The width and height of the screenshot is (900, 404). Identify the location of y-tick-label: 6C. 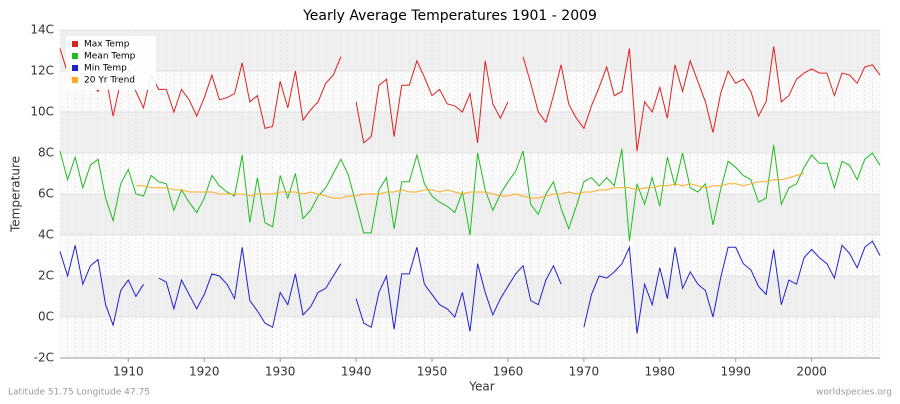
(46, 194).